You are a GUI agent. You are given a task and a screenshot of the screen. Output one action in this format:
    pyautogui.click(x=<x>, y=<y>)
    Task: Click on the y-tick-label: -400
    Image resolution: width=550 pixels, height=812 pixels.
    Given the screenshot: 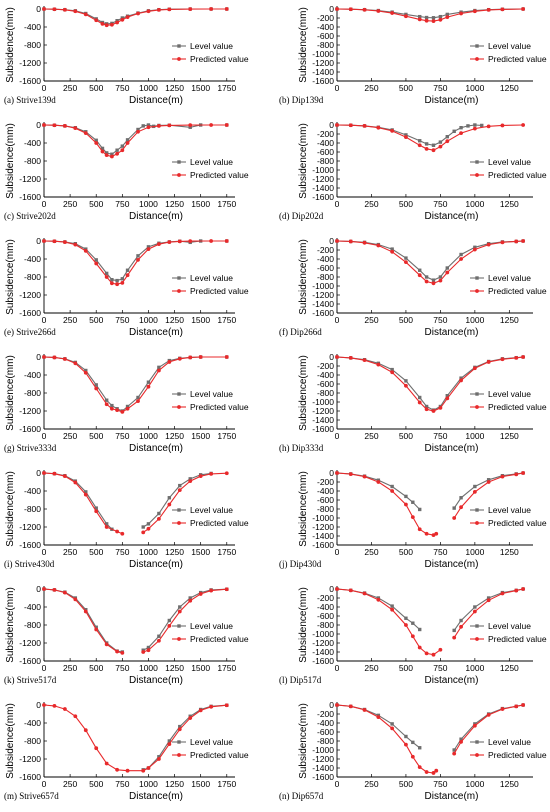 What is the action you would take?
    pyautogui.click(x=325, y=27)
    